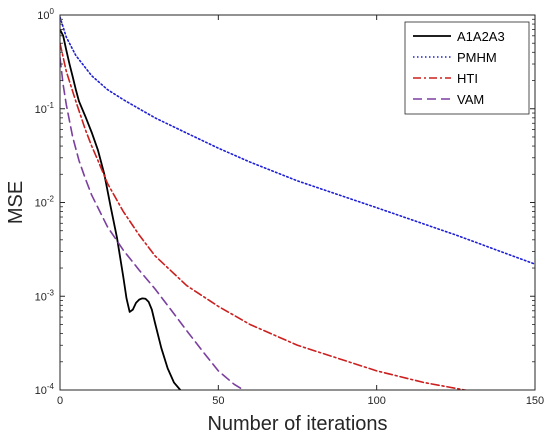 The image size is (550, 440). What do you see at coordinates (16, 202) in the screenshot?
I see `y-axis-label: MSE` at bounding box center [16, 202].